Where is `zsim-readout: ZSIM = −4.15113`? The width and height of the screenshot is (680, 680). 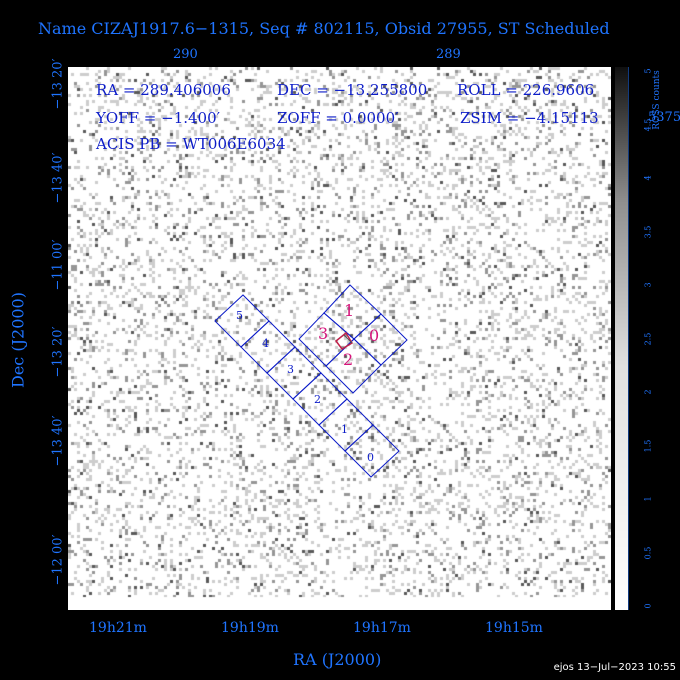 zsim-readout: ZSIM = −4.15113 is located at coordinates (529, 118).